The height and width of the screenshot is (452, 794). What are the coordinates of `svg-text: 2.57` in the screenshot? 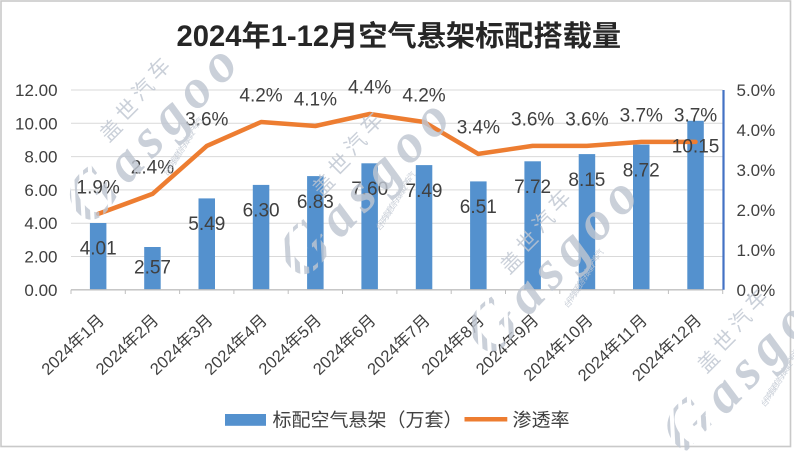 It's located at (152, 268).